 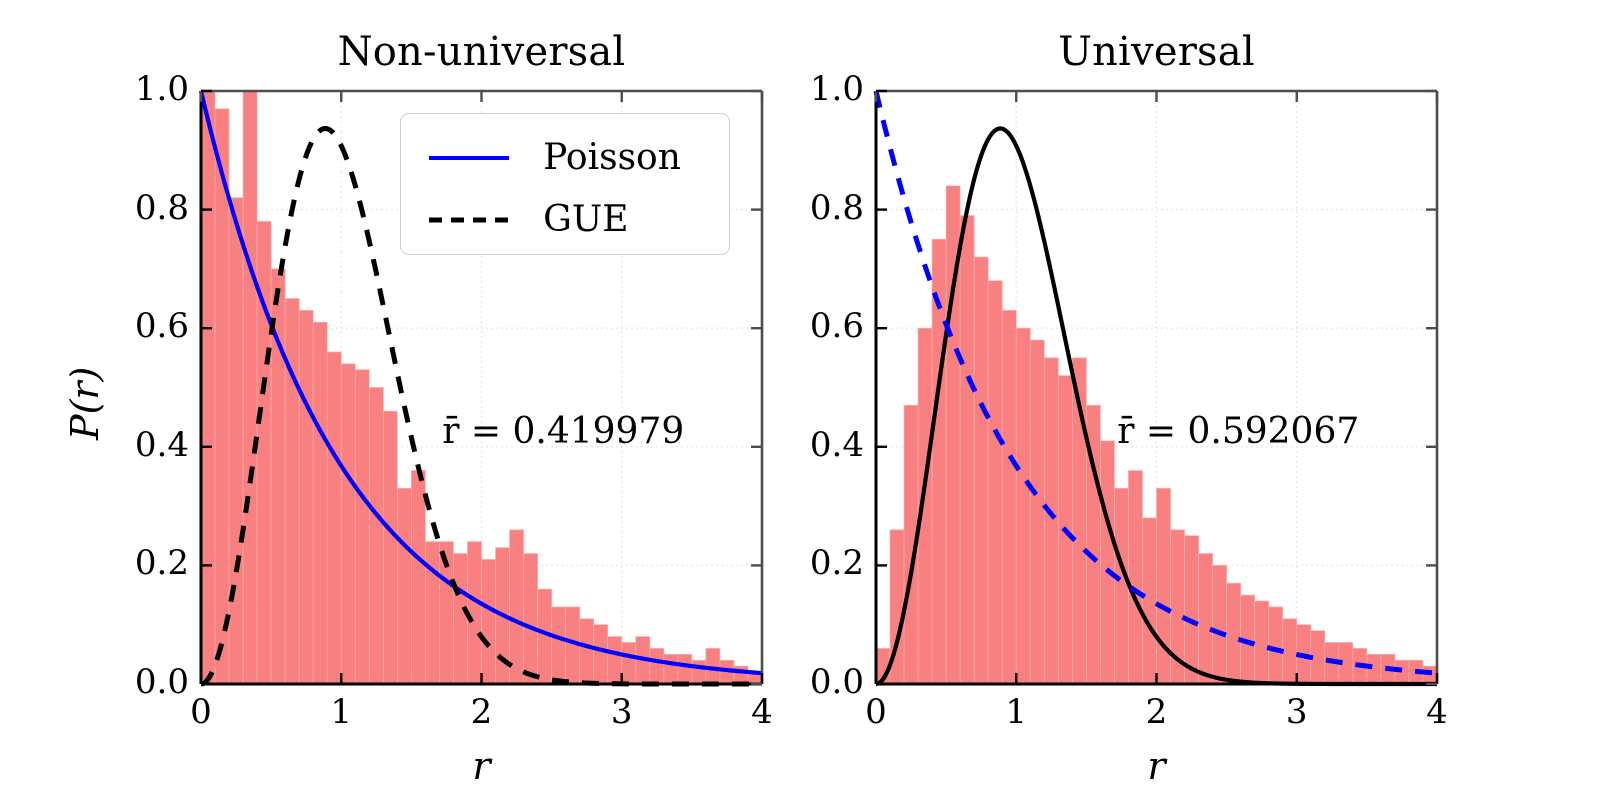 What do you see at coordinates (481, 52) in the screenshot?
I see `panel-title-nonuniversal: Non-universal` at bounding box center [481, 52].